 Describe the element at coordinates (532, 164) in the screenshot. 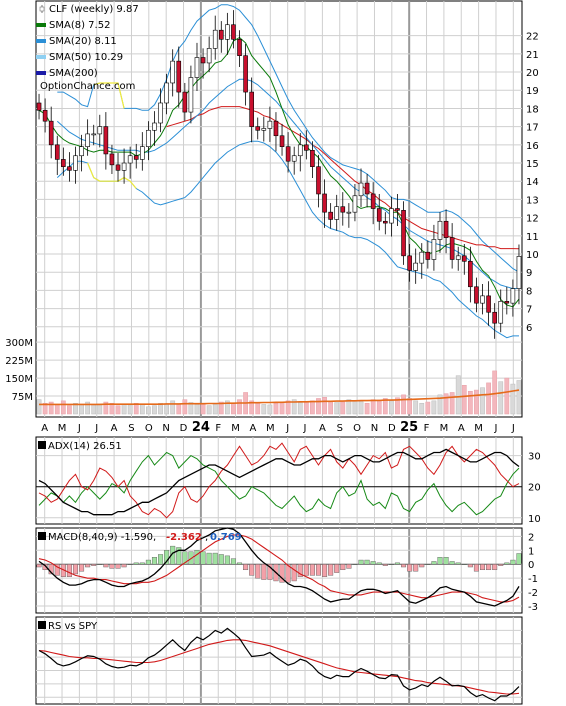

I see `price-tick-label: 15` at that location.